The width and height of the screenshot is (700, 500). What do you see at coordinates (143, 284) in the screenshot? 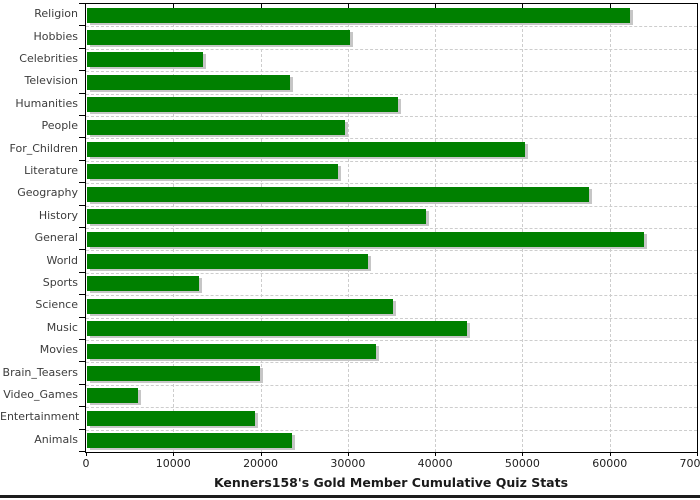
I see `bar-sports` at bounding box center [143, 284].